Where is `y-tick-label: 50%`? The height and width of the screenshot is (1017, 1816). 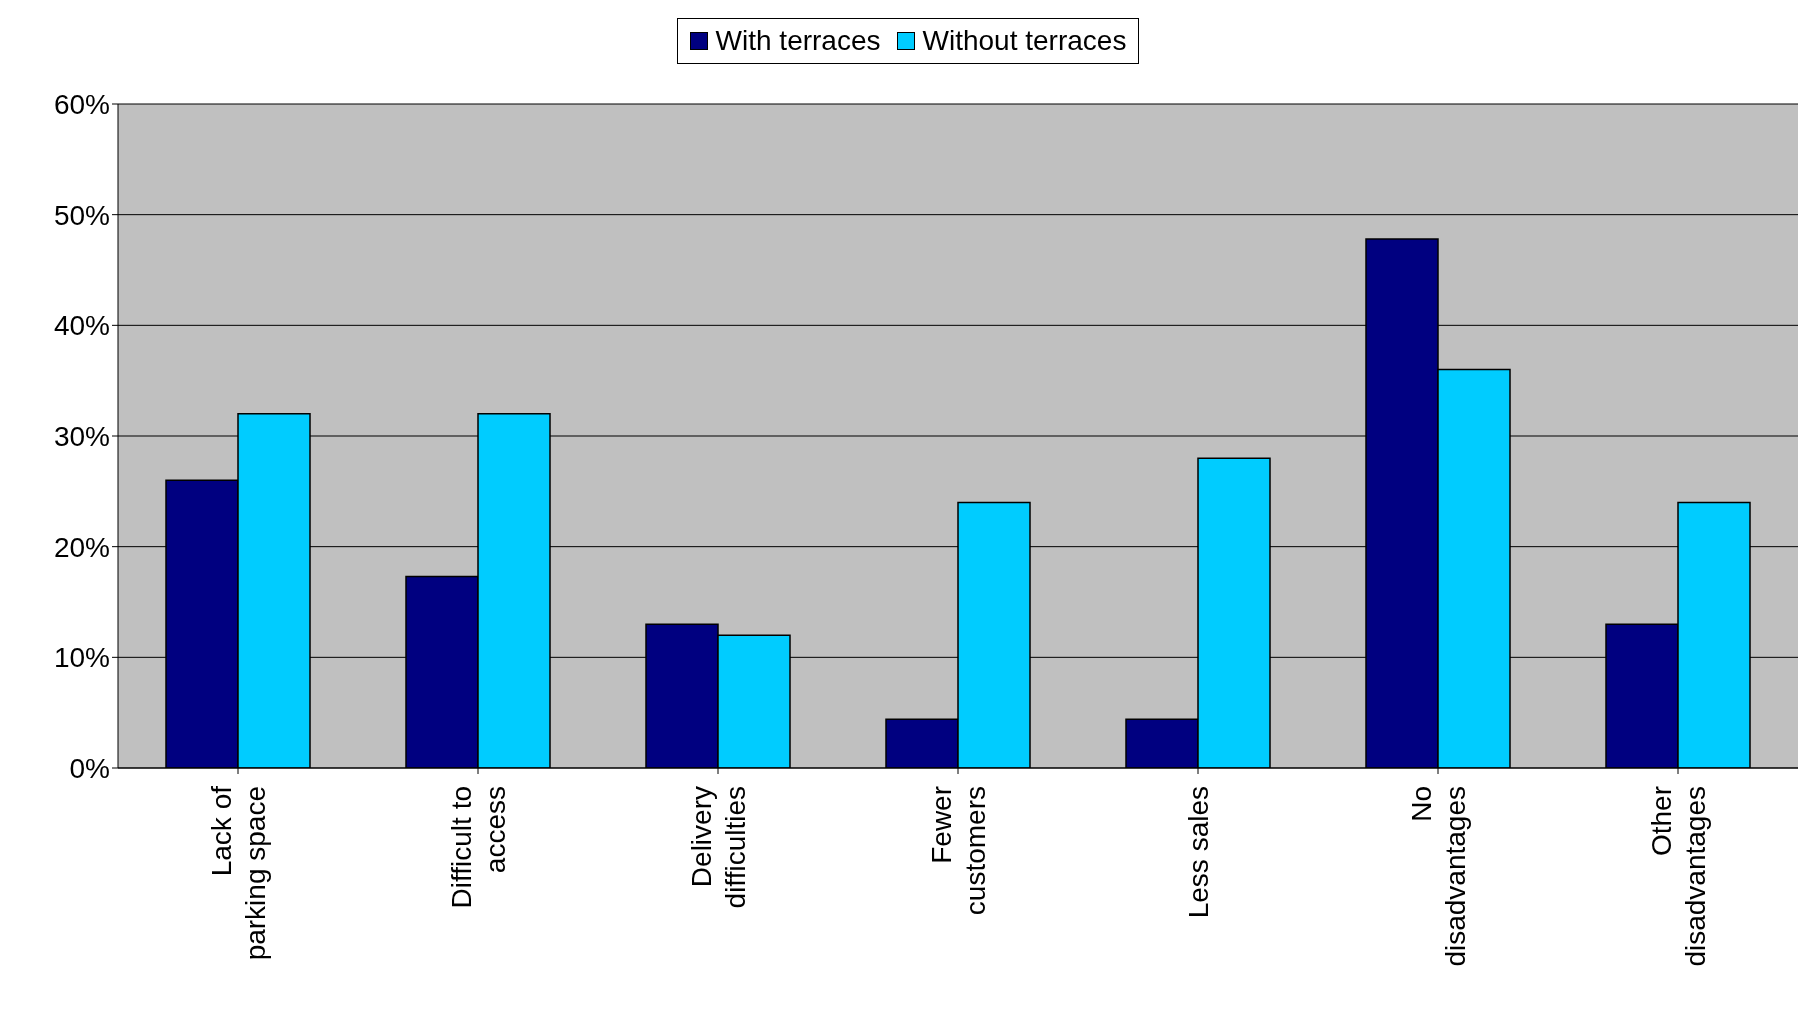
y-tick-label: 50% is located at coordinates (81, 215).